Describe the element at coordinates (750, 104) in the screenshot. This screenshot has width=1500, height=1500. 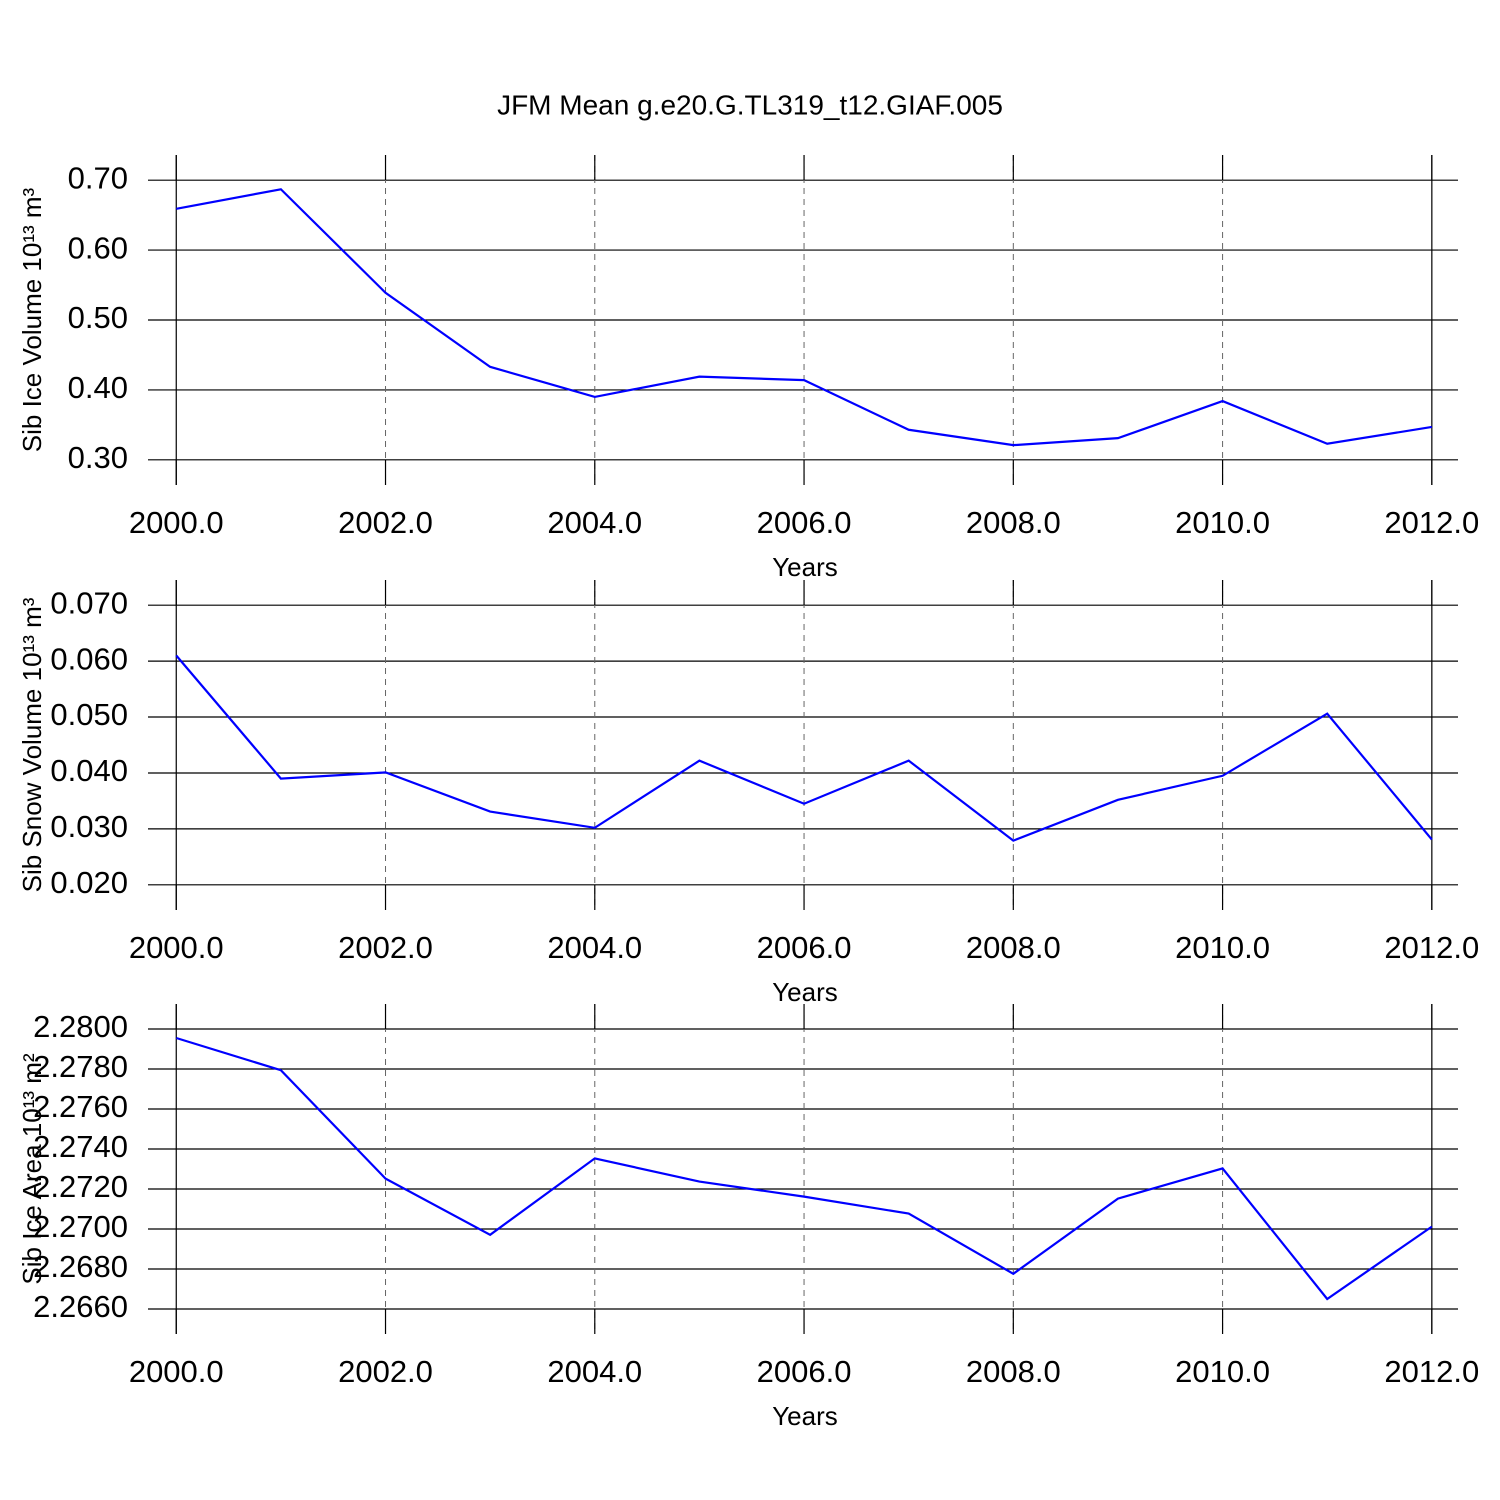
I see `chart-title: JFM Mean g.e20.G.TL319_t12.GIAF.005` at that location.